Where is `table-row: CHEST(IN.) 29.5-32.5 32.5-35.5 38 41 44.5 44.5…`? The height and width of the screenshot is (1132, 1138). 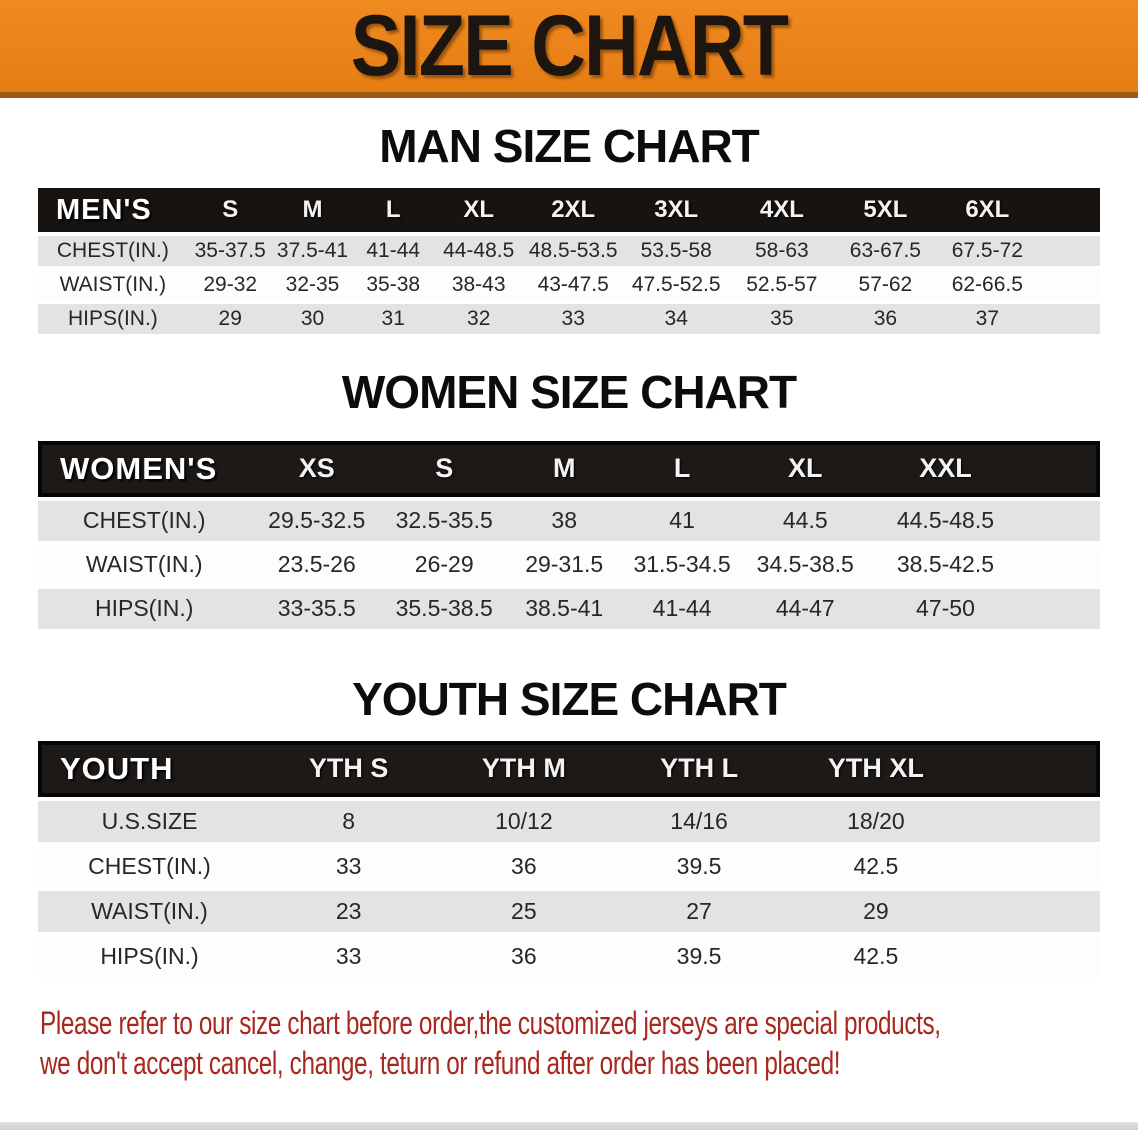 table-row: CHEST(IN.) 29.5-32.5 32.5-35.5 38 41 44.5 44.5… is located at coordinates (569, 520).